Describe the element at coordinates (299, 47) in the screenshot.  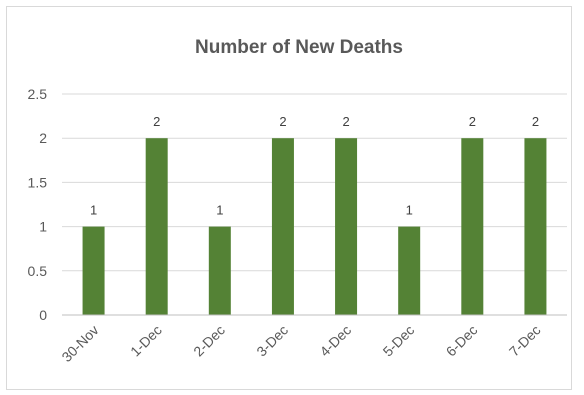
I see `chart-title: Number of New Deaths` at that location.